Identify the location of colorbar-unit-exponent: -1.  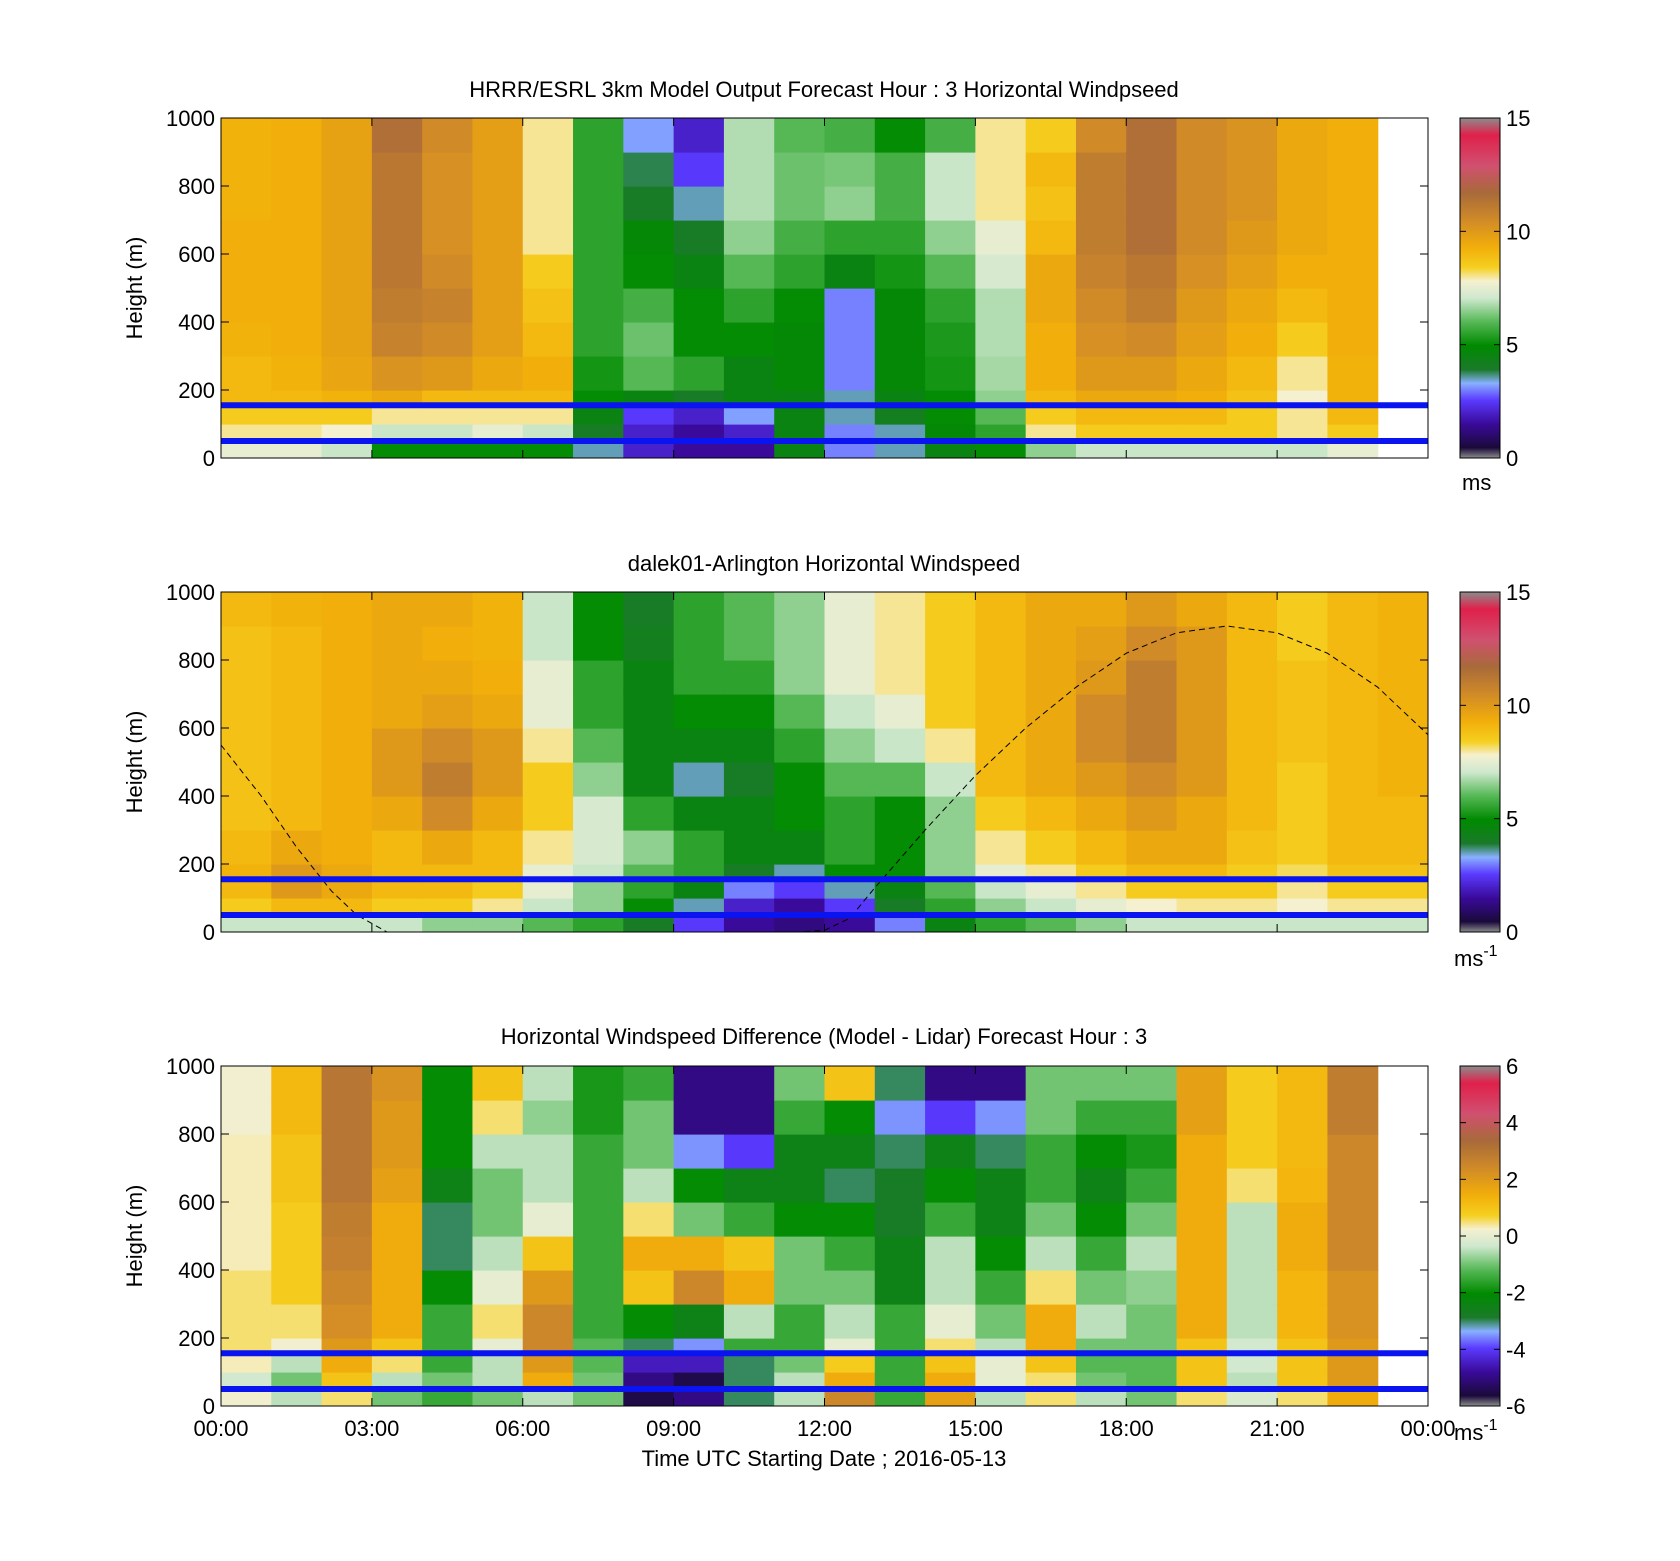
(1490, 951).